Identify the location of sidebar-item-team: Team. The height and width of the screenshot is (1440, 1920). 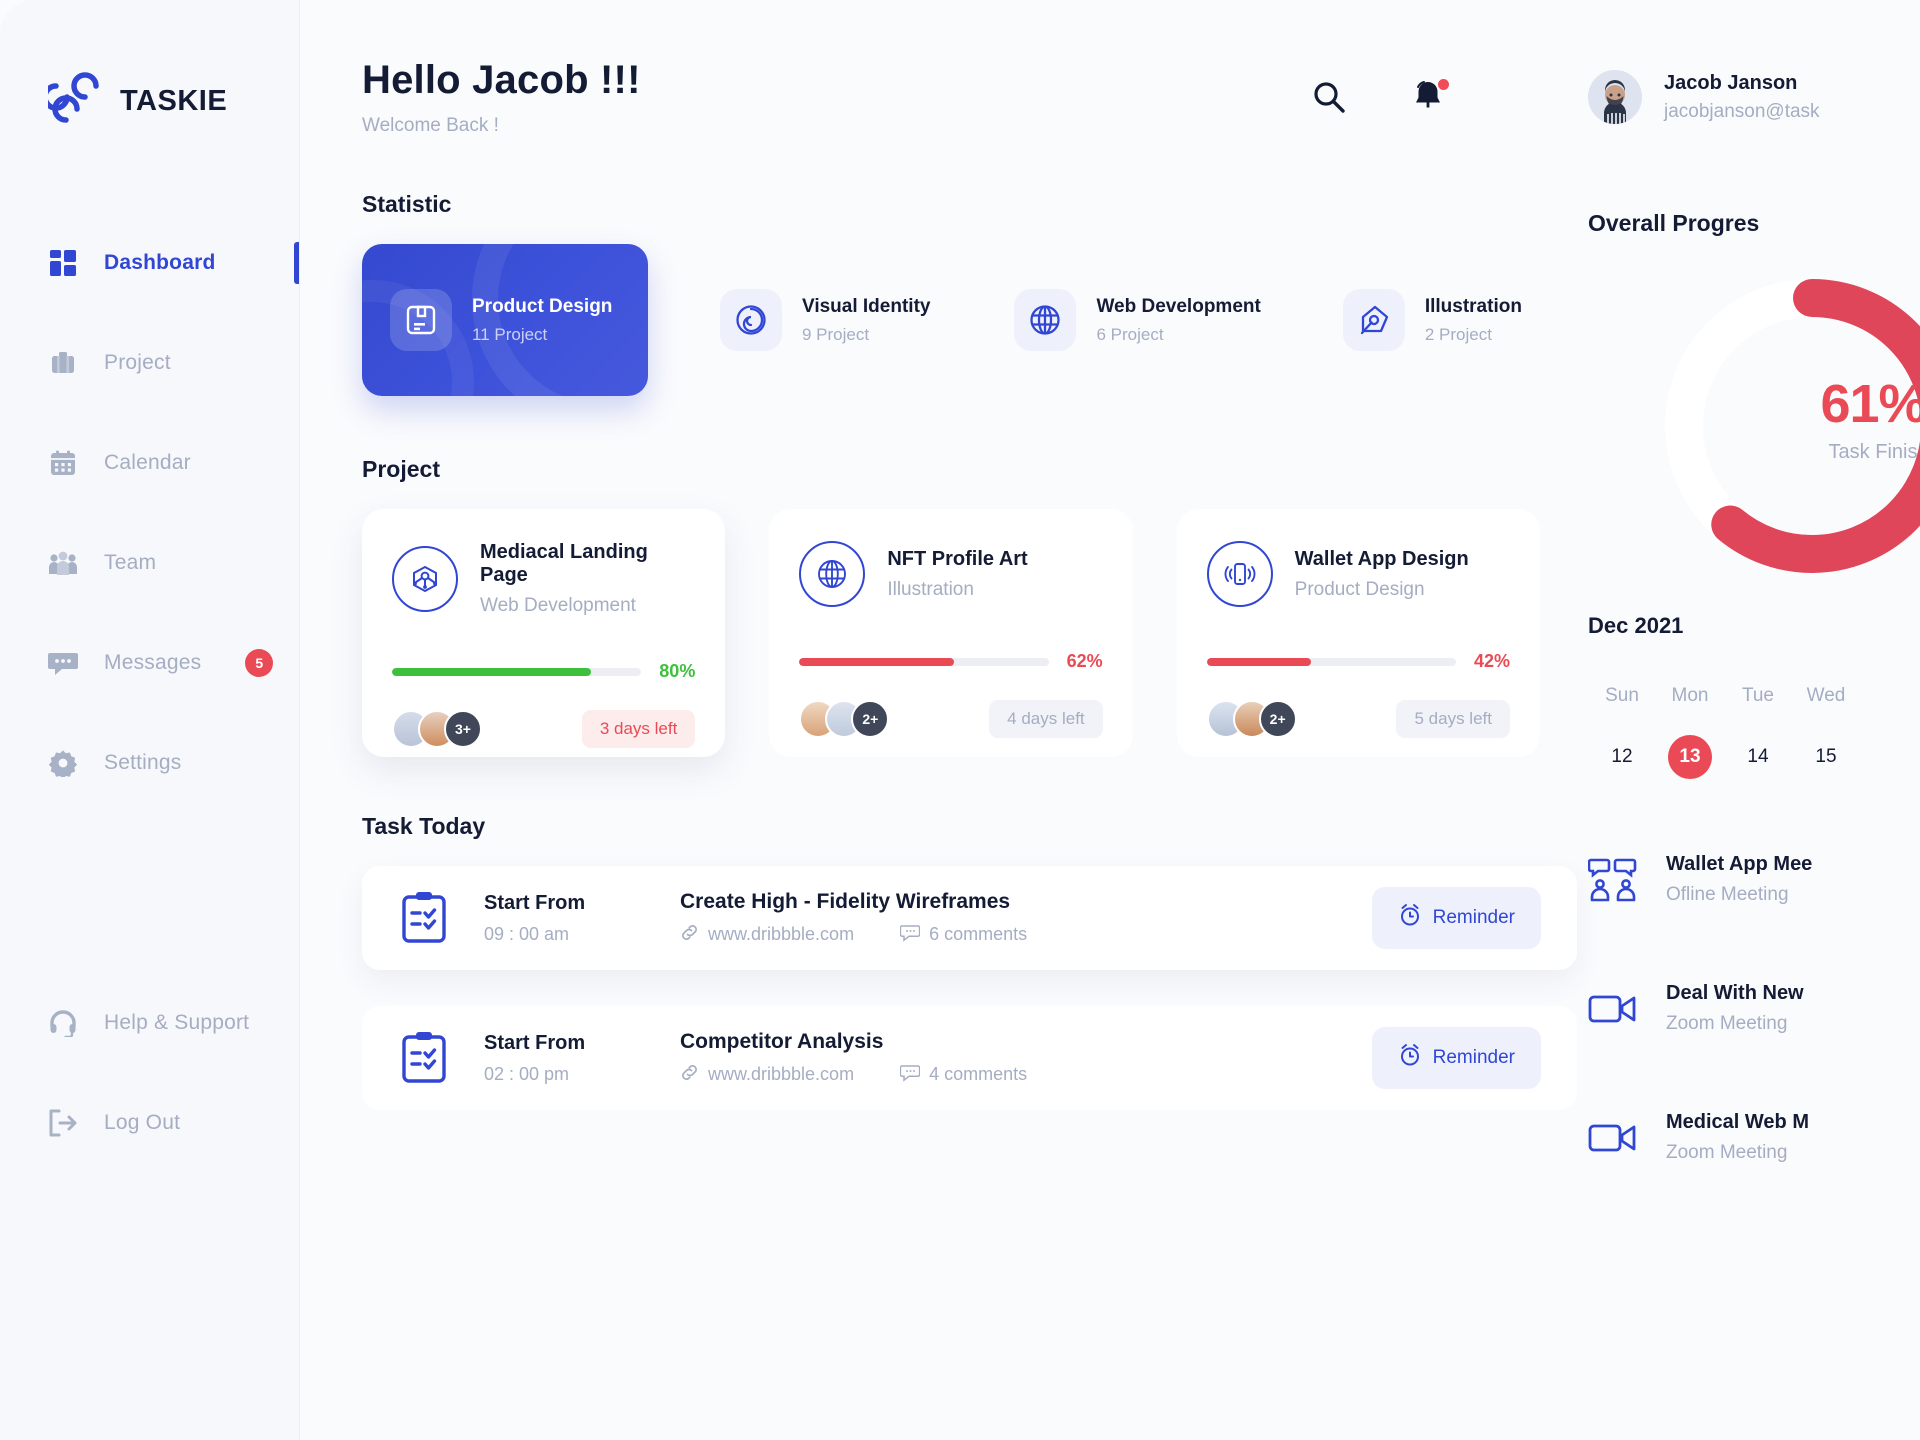
(149, 563).